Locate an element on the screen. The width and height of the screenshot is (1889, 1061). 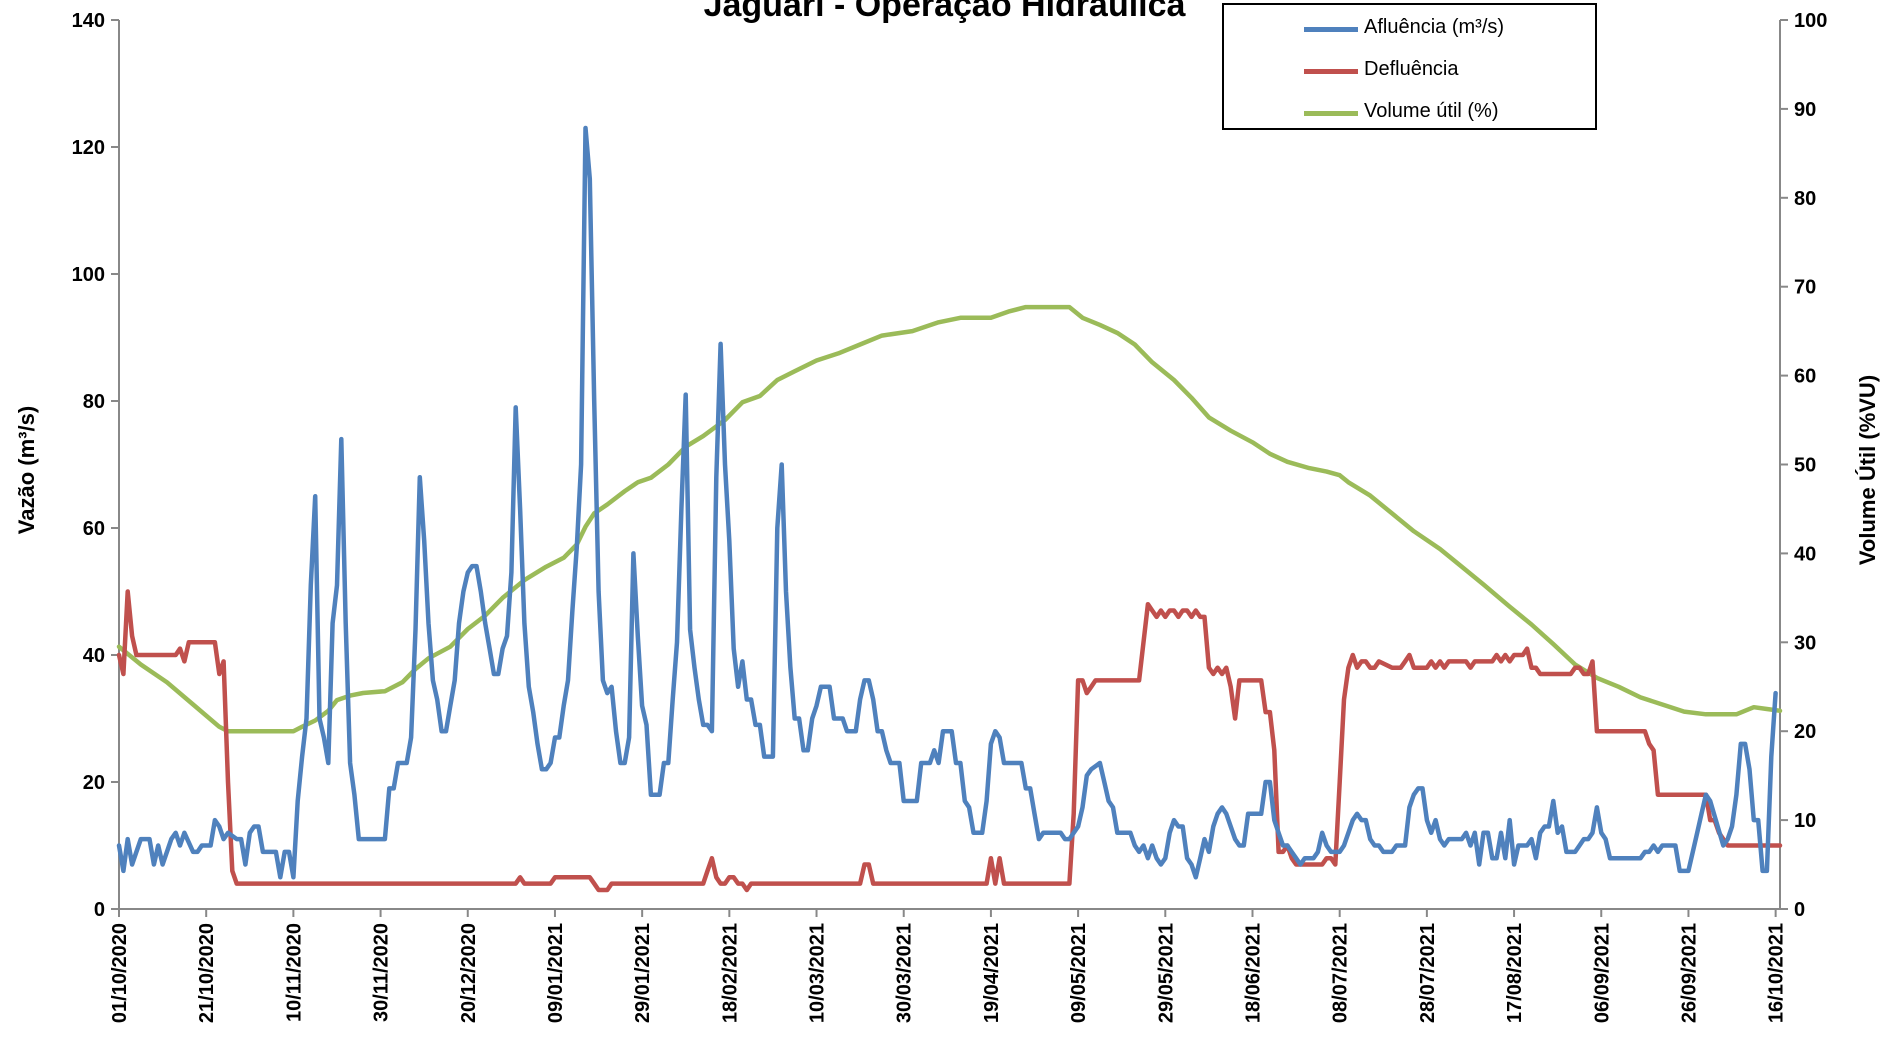
y-tick-label: 100 is located at coordinates (88, 275).